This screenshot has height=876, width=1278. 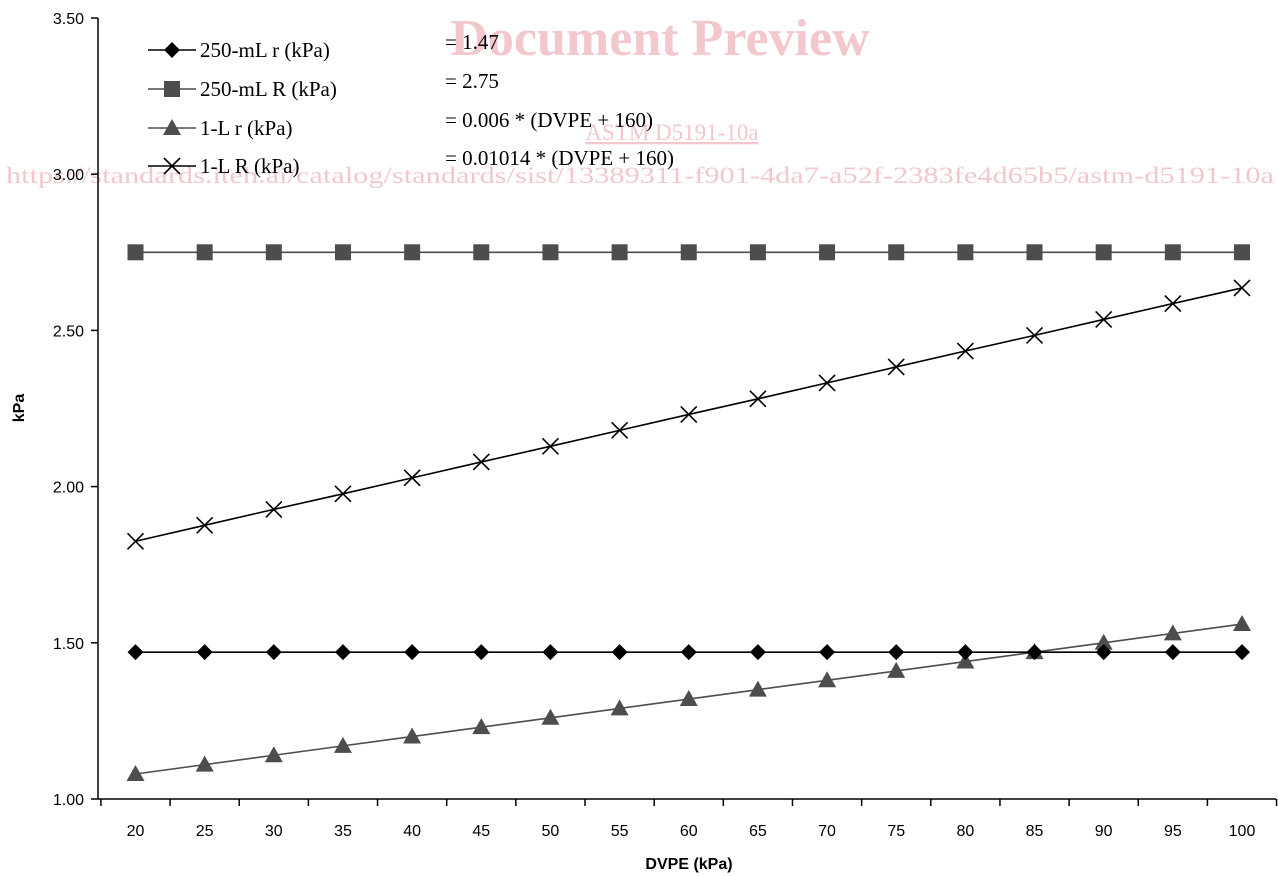 What do you see at coordinates (19, 408) in the screenshot?
I see `y-axis-title: kPa` at bounding box center [19, 408].